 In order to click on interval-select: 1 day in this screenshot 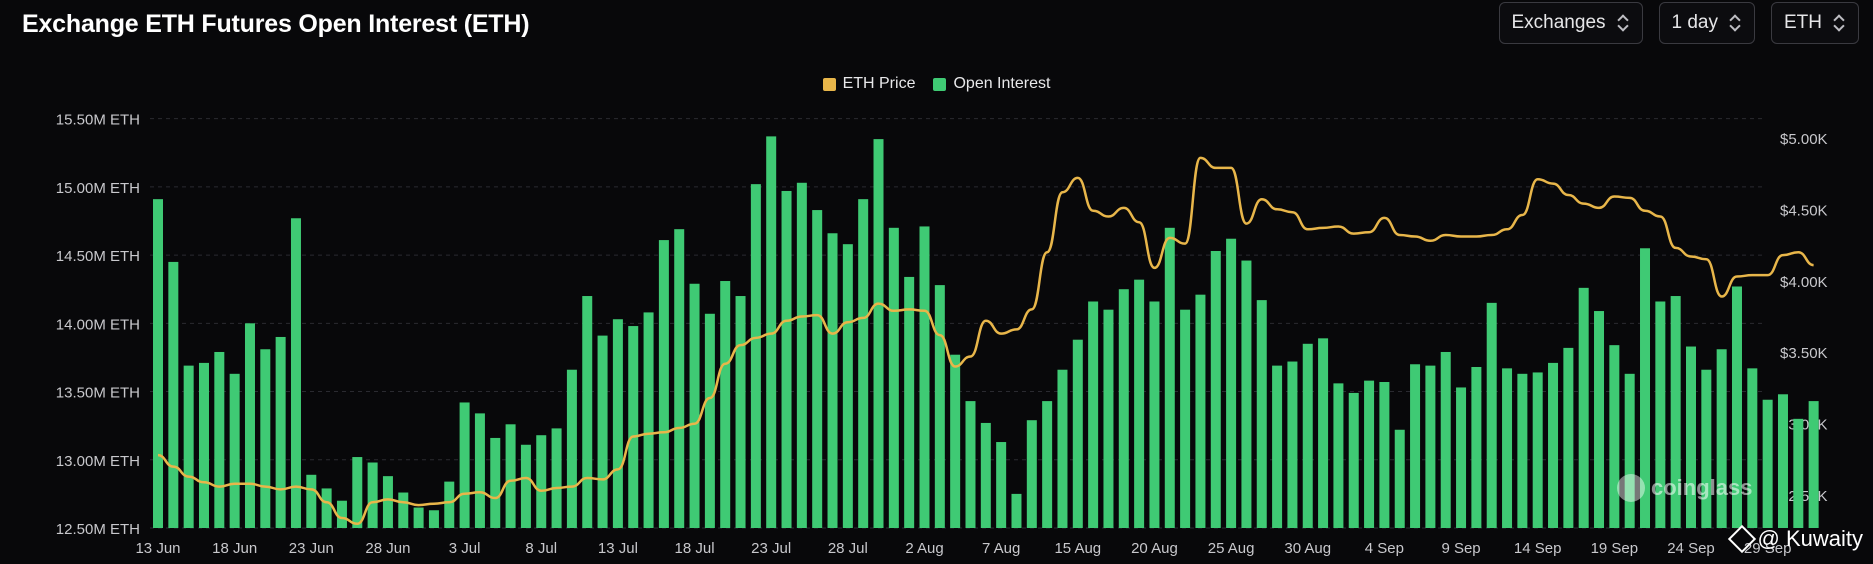, I will do `click(1706, 23)`.